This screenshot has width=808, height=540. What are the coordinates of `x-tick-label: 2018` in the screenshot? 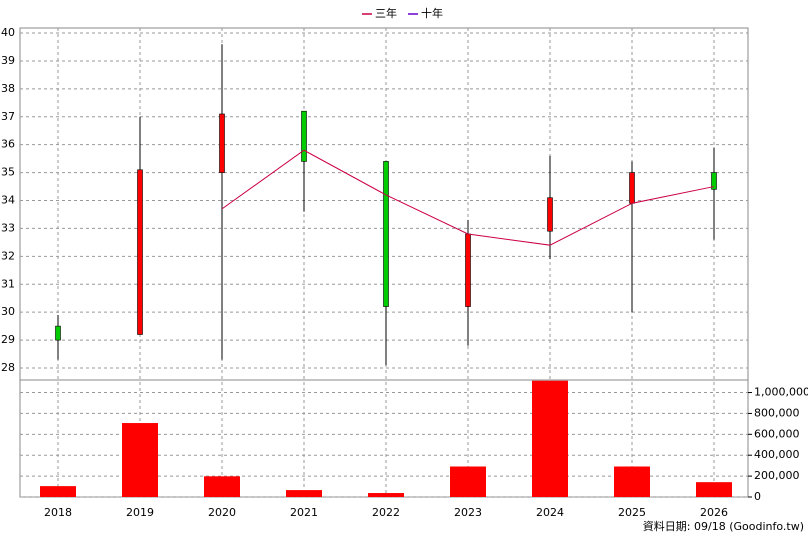 It's located at (58, 512).